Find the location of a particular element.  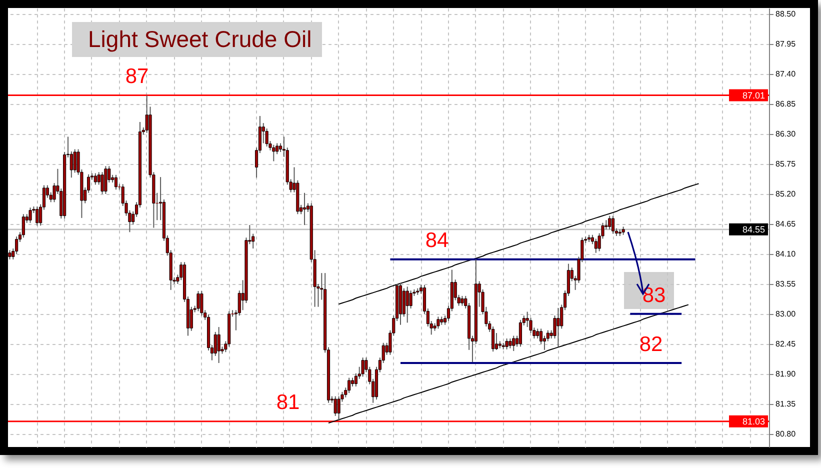

y-tick-label: 87.40 is located at coordinates (786, 73).